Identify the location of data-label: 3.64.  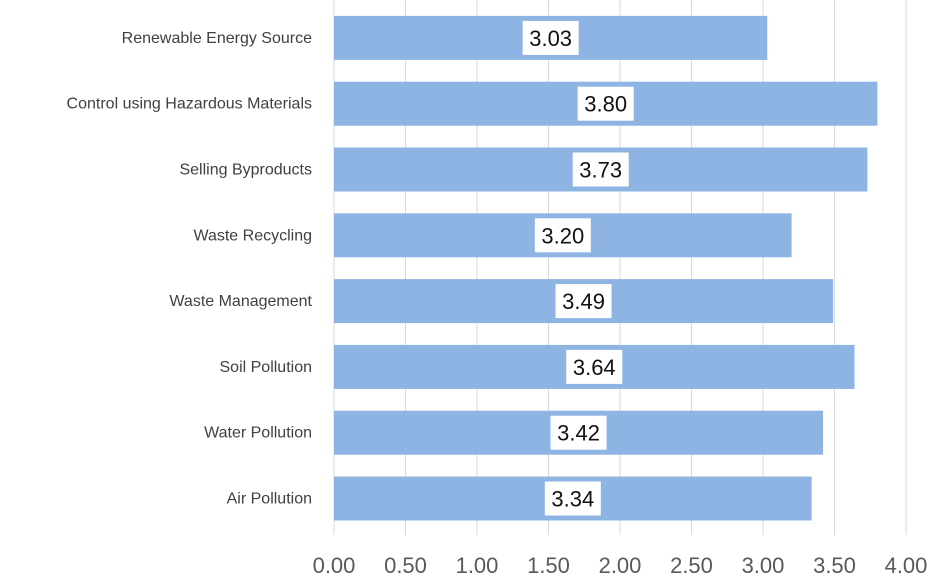
(594, 367).